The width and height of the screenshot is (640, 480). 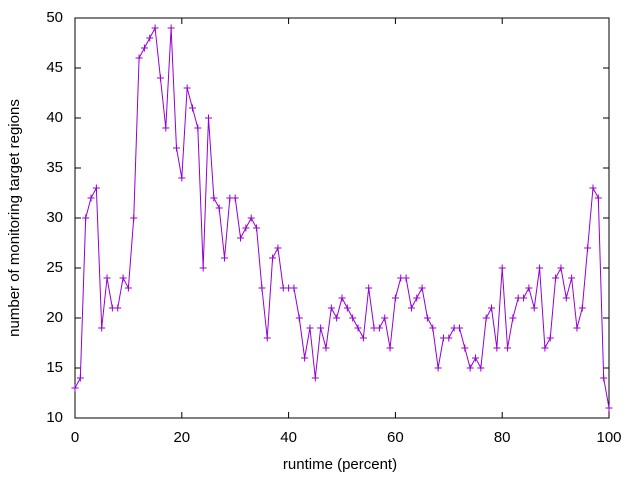 I want to click on x-tick-label: 40, so click(x=288, y=437).